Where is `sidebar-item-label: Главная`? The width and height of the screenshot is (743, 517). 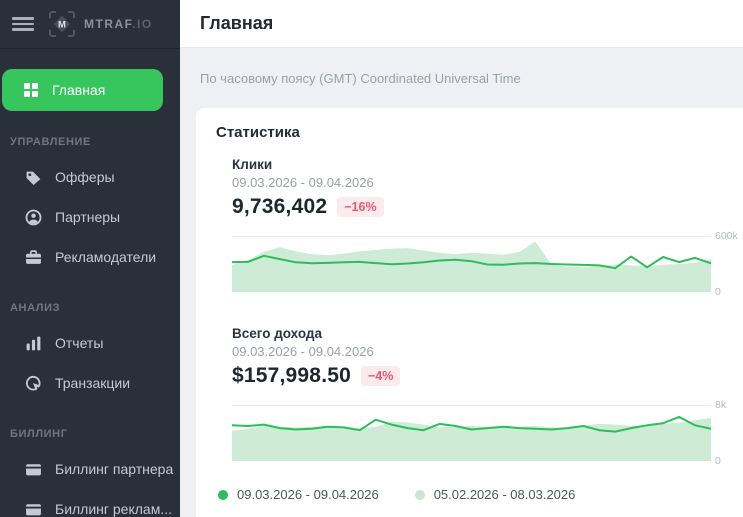 sidebar-item-label: Главная is located at coordinates (79, 90).